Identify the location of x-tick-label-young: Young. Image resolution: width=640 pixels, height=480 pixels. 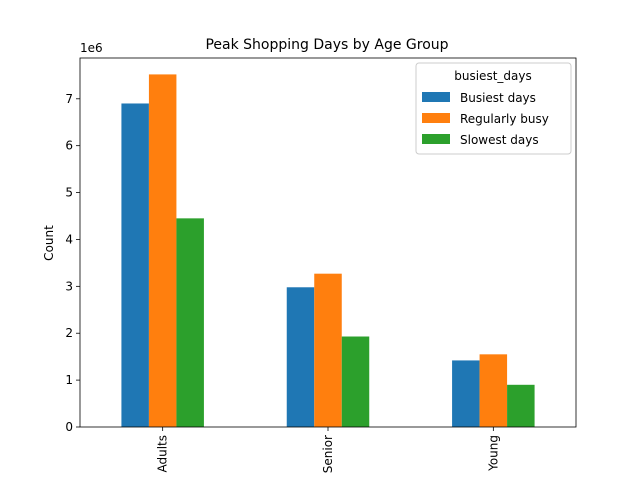
(493, 453).